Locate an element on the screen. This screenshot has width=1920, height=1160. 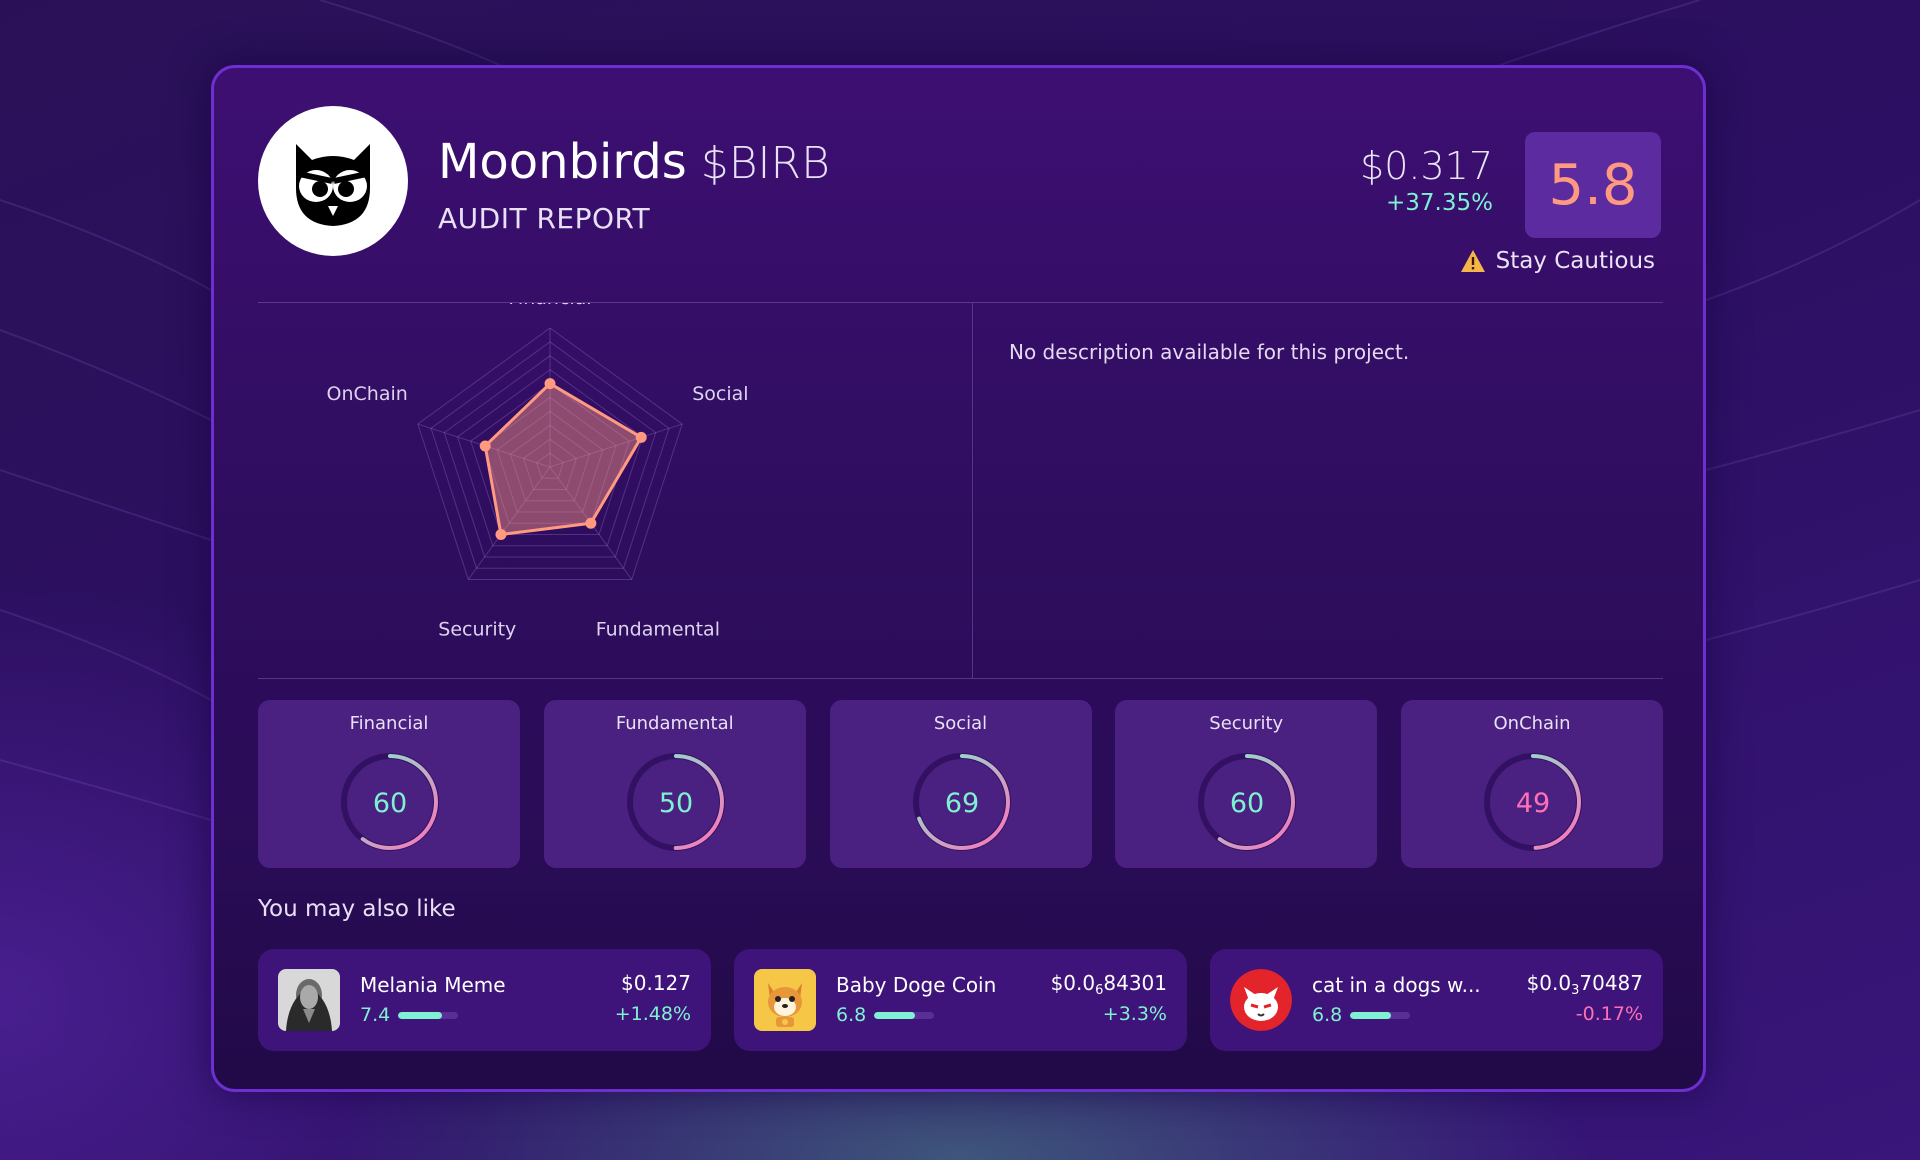
radar-axis-label-social: Social is located at coordinates (720, 394).